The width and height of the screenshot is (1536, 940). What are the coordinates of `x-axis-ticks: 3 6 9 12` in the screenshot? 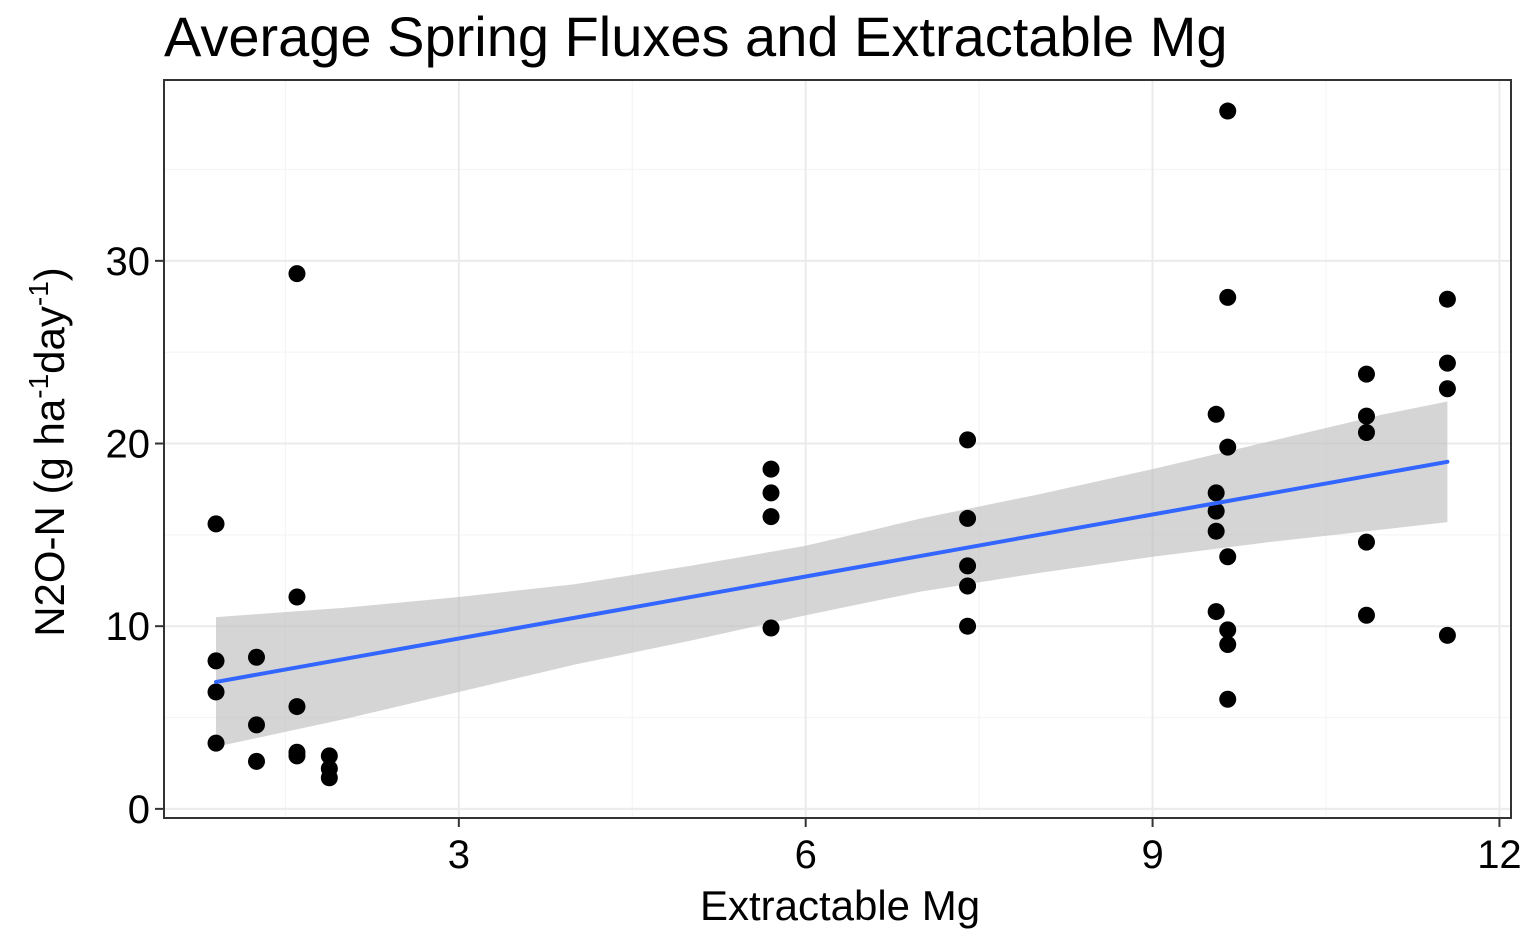 It's located at (985, 847).